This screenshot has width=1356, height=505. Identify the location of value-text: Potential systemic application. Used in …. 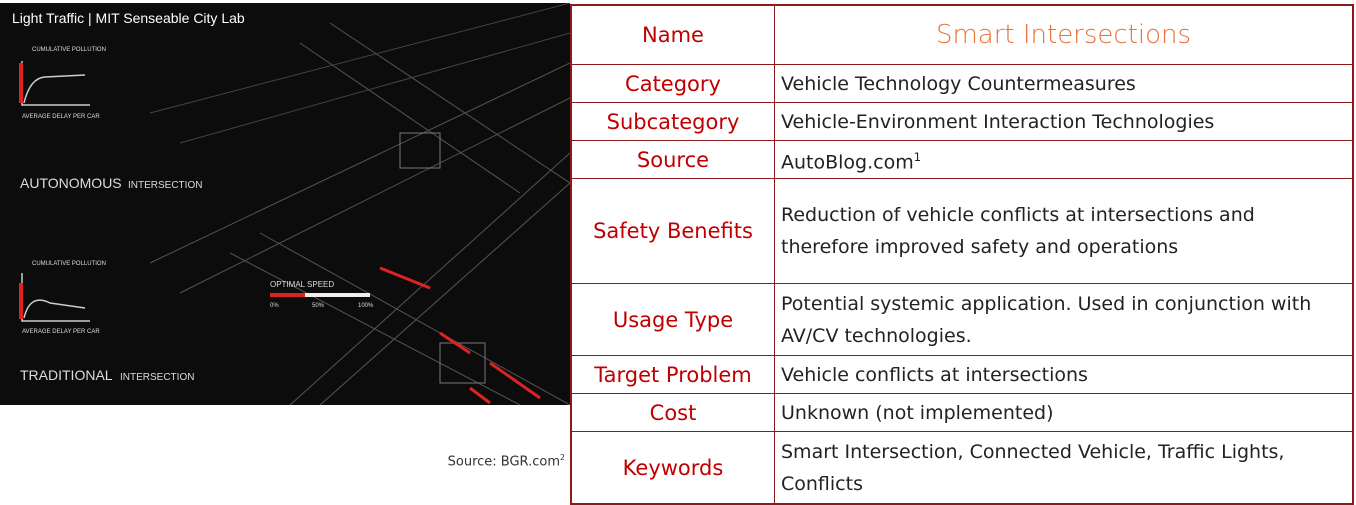
(1046, 319).